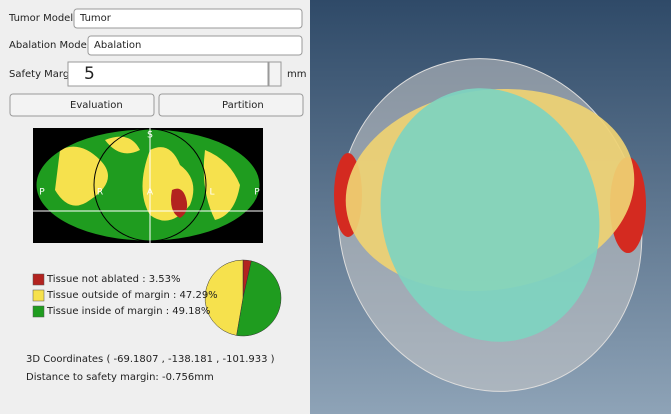 This screenshot has height=414, width=671. What do you see at coordinates (100, 193) in the screenshot?
I see `map-letter: R` at bounding box center [100, 193].